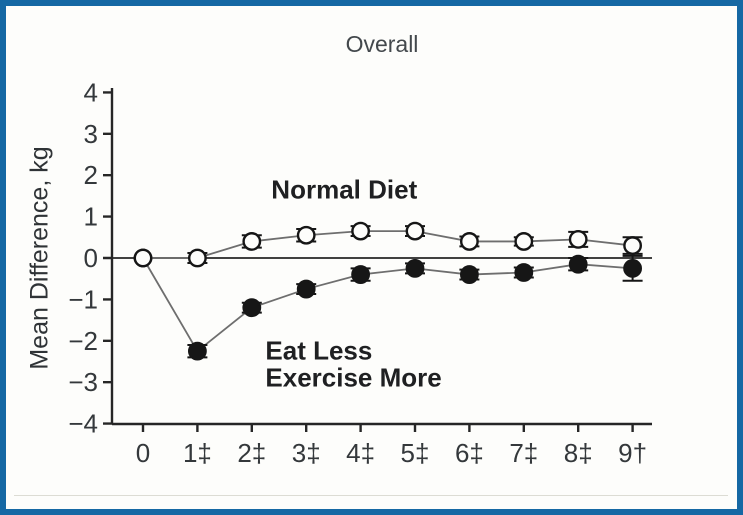 Image resolution: width=743 pixels, height=515 pixels. What do you see at coordinates (143, 453) in the screenshot?
I see `x-tick-label-0: 0` at bounding box center [143, 453].